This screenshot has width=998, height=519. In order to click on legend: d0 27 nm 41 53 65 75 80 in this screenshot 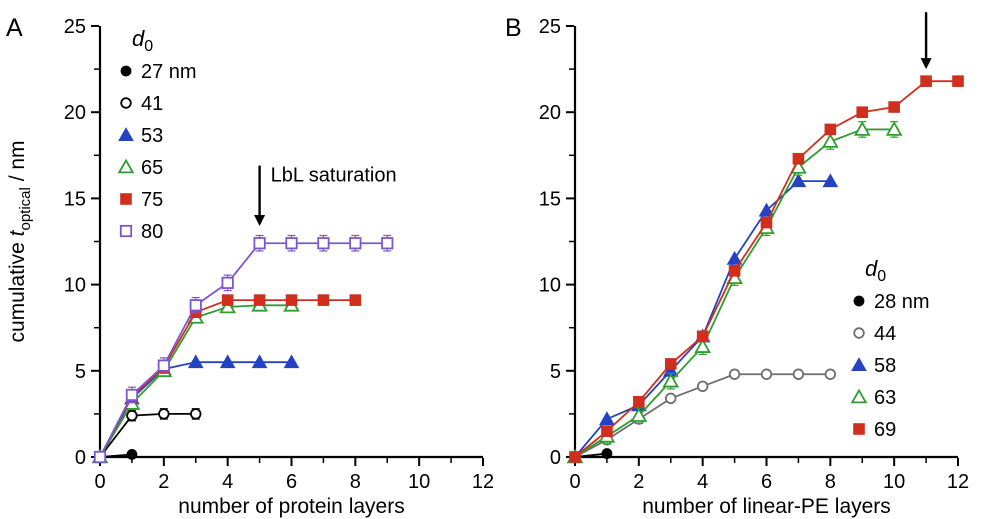, I will do `click(157, 134)`.